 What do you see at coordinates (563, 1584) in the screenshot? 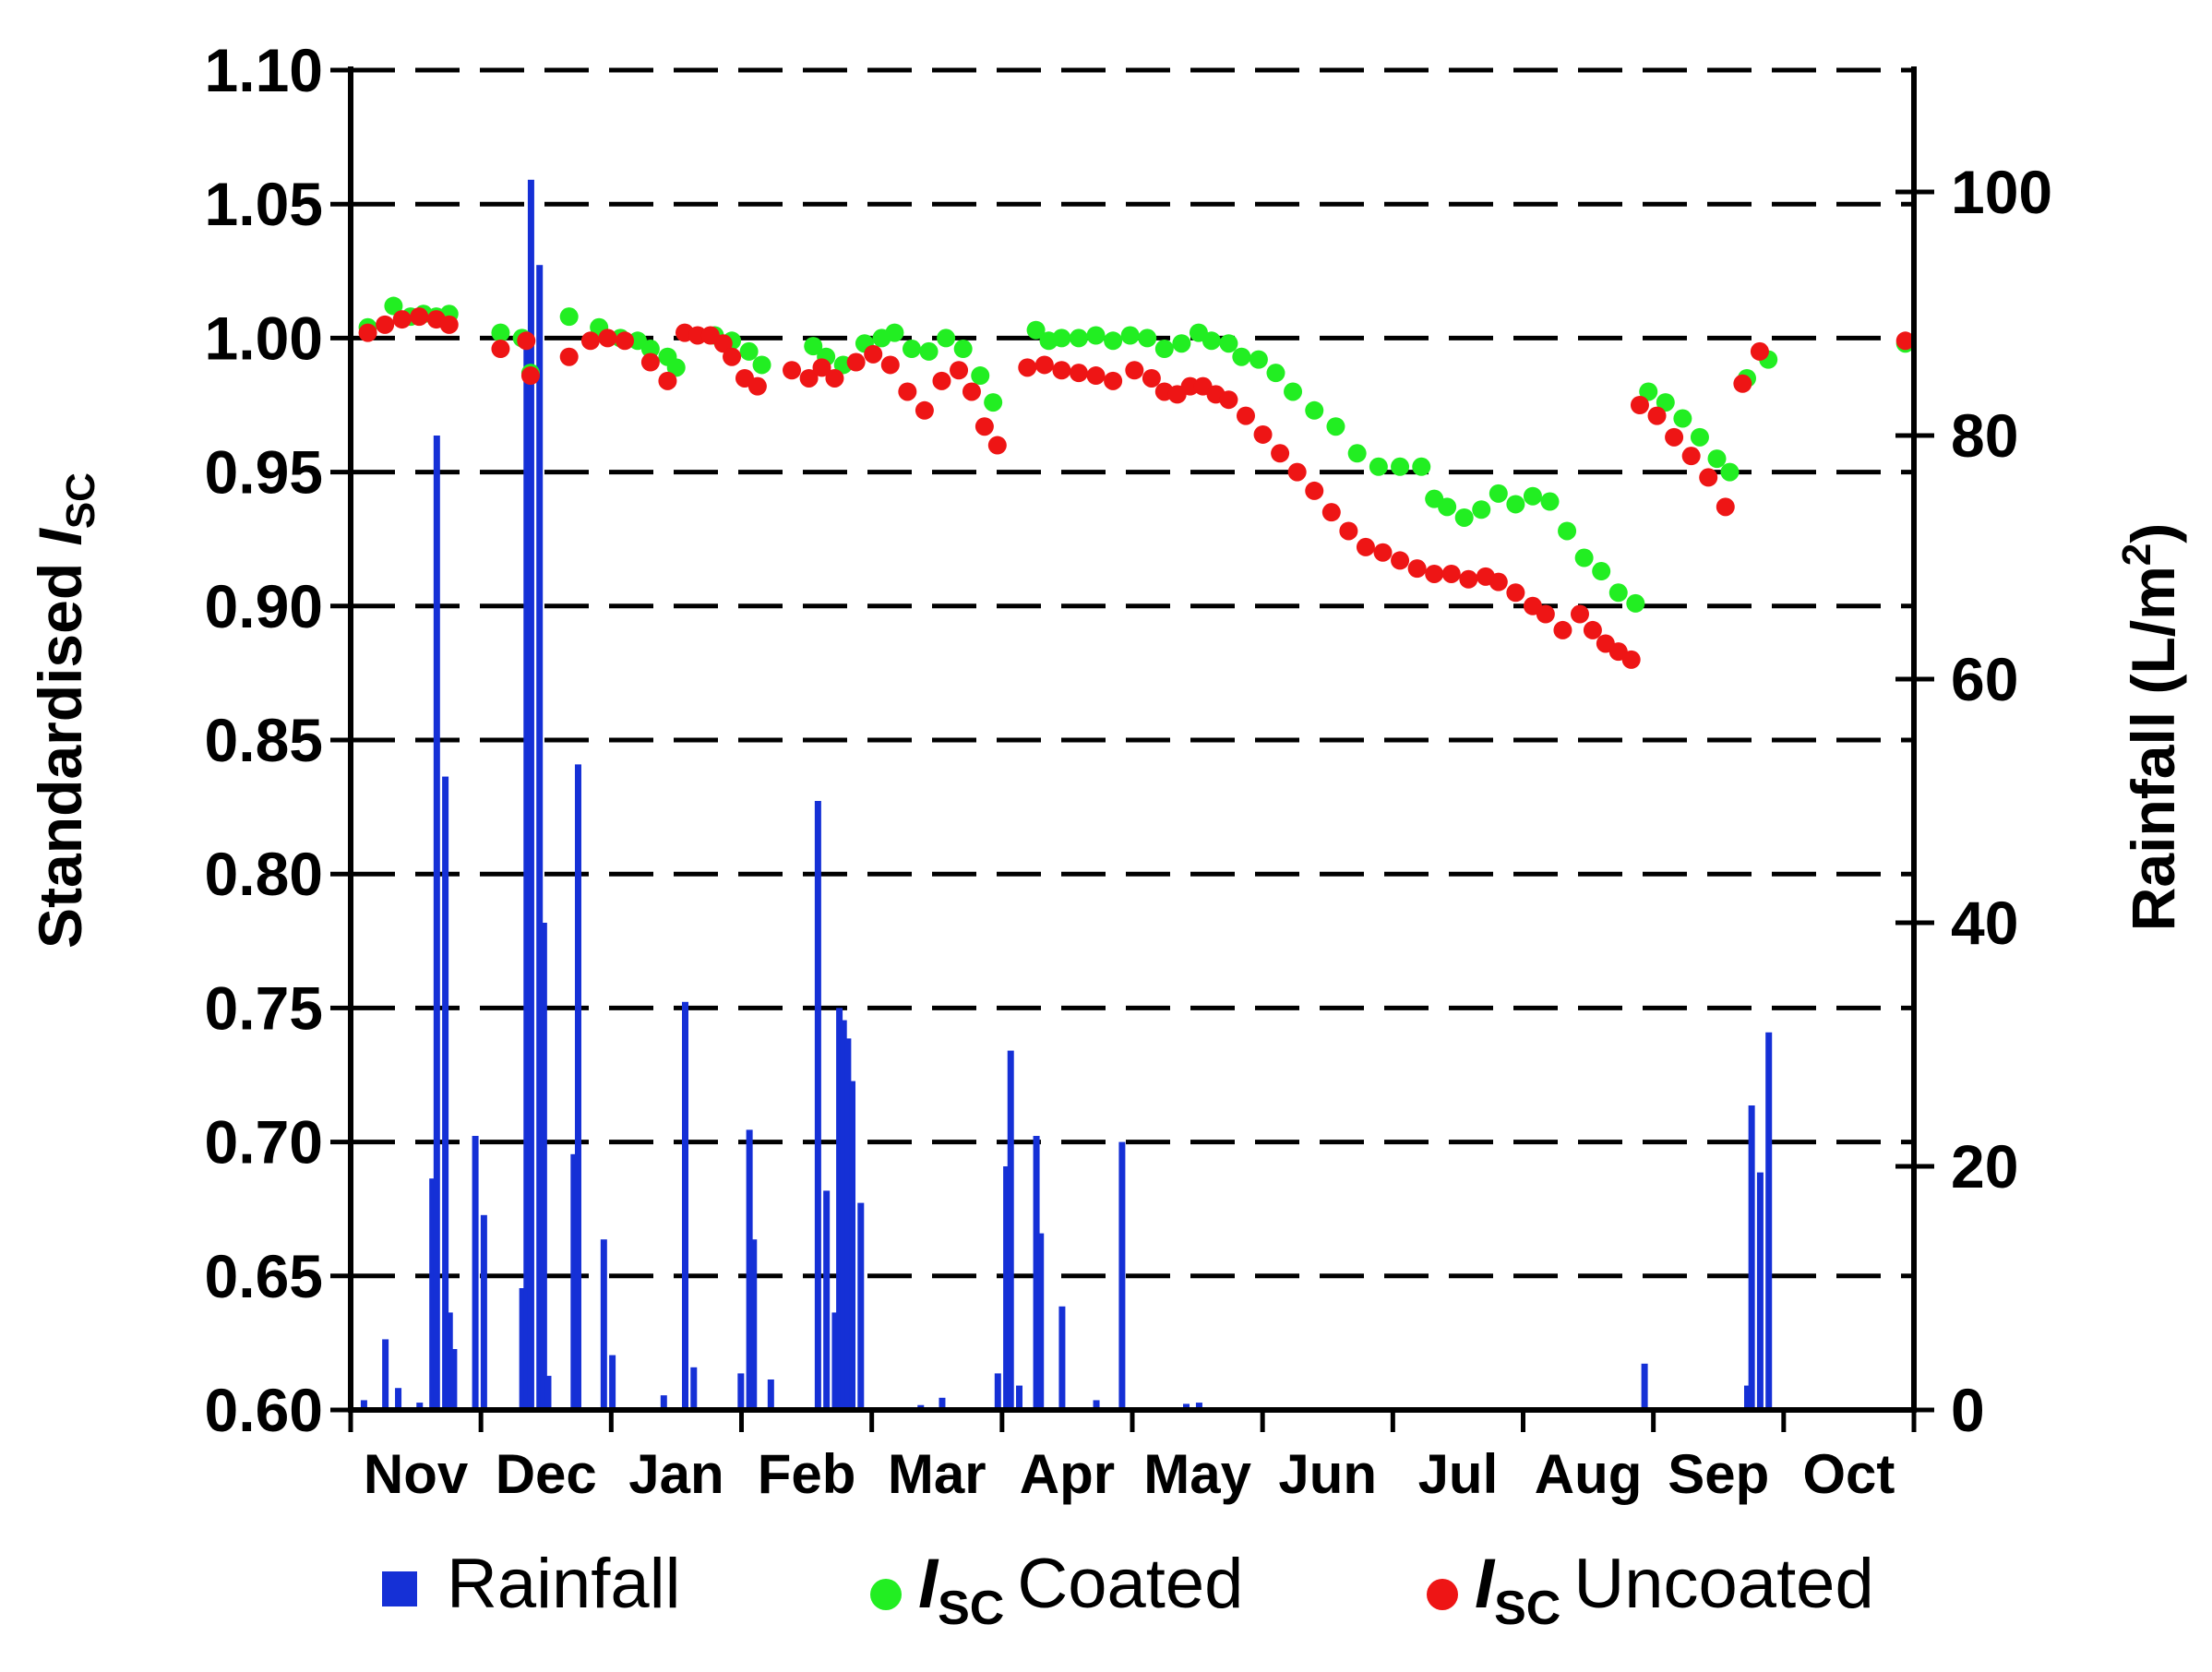
I see `legend-rainfall-label: Rainfall` at bounding box center [563, 1584].